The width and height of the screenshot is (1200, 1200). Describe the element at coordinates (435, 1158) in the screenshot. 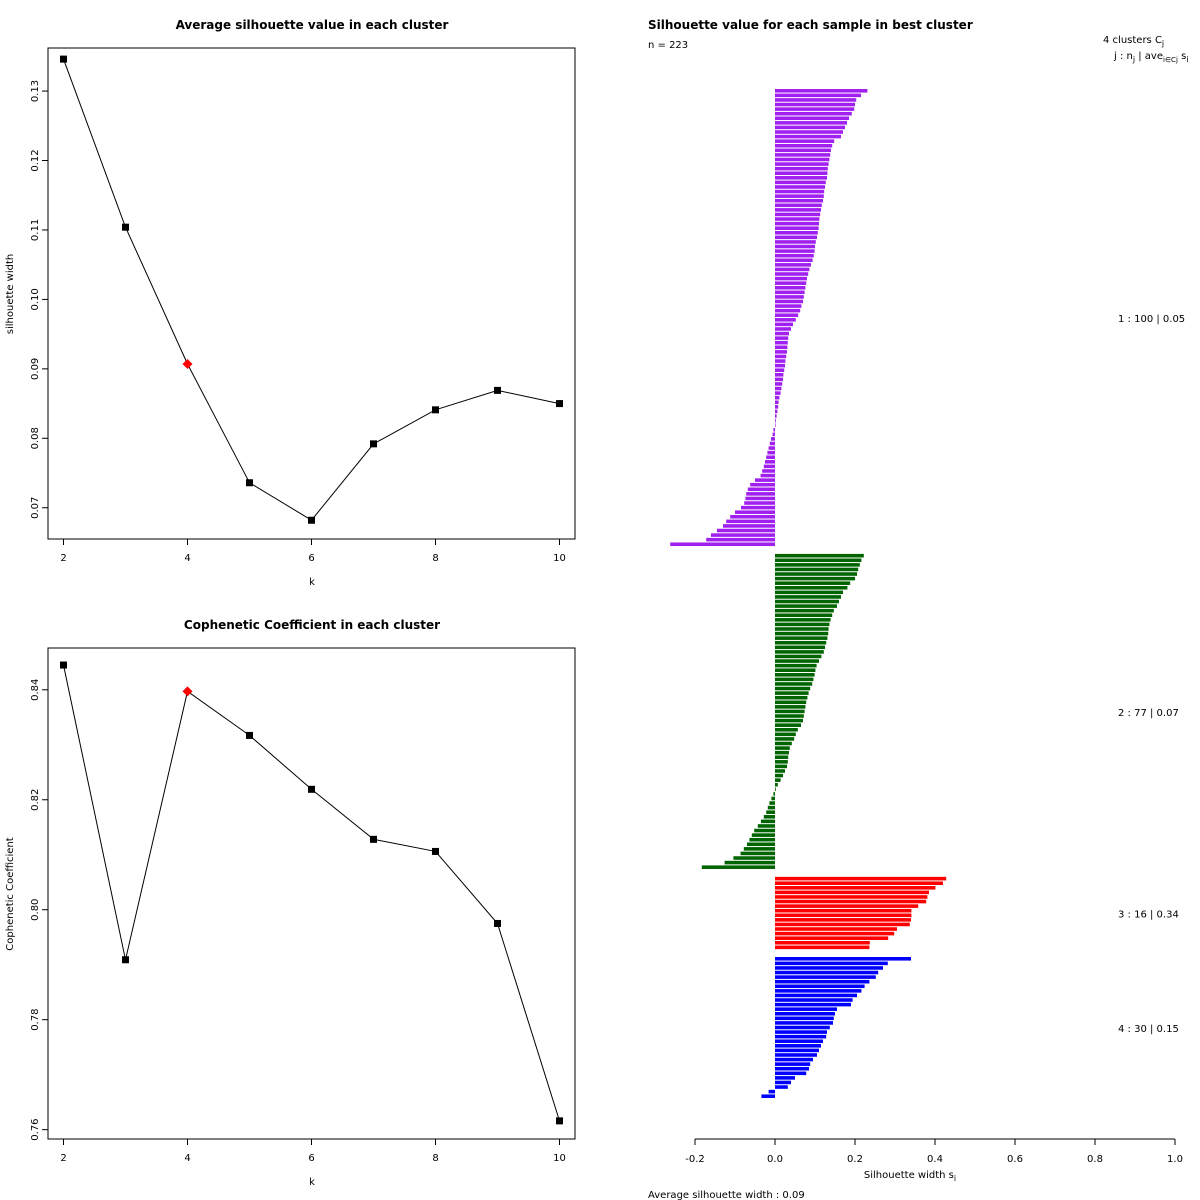

I see `x-tick-label: 8` at that location.